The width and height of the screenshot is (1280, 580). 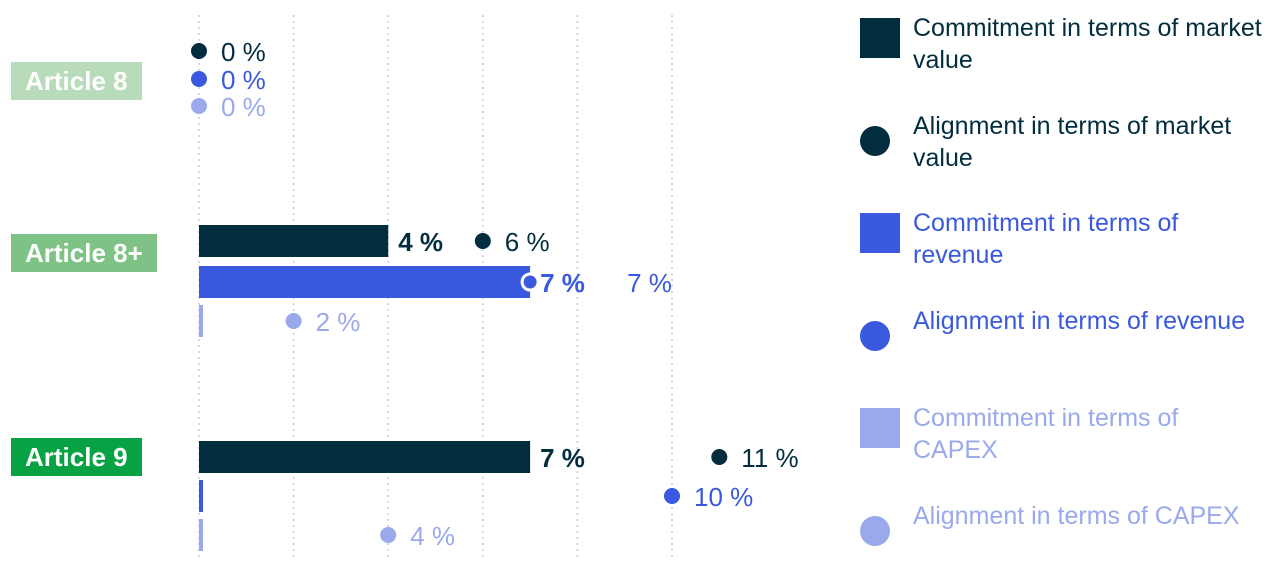 I want to click on dot-value-label: 2 %, so click(x=338, y=322).